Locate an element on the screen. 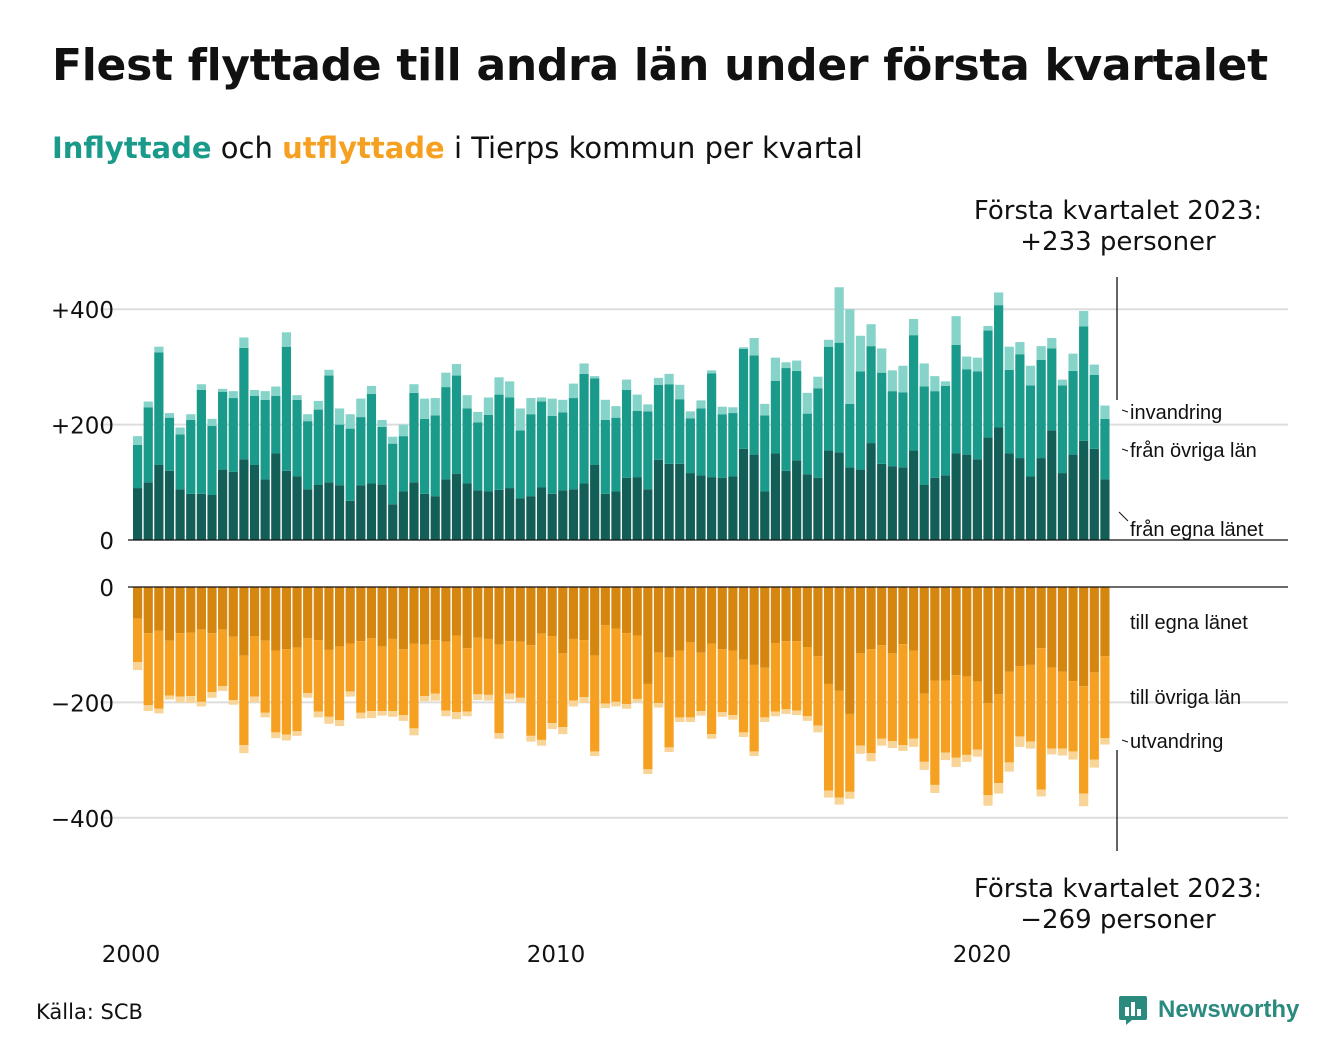 The image size is (1340, 1060). label-tick-utvandring is located at coordinates (1125, 741).